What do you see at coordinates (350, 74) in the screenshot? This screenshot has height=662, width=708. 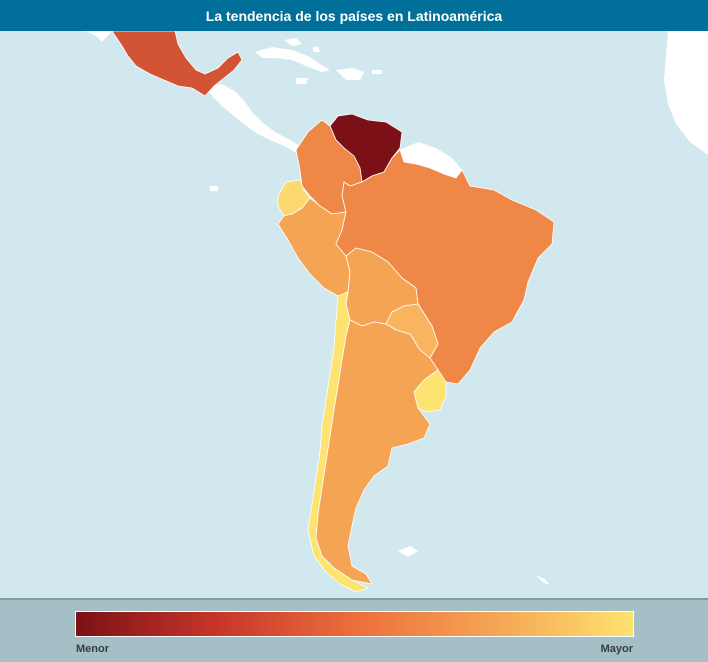 I see `hispaniola-land` at bounding box center [350, 74].